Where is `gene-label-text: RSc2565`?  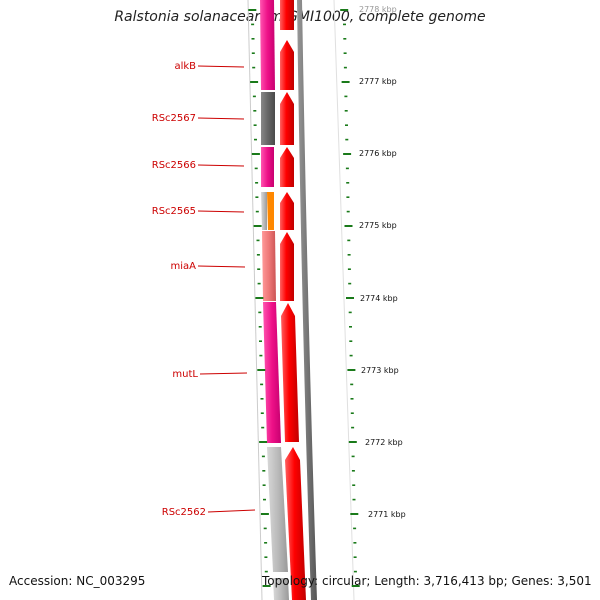 gene-label-text: RSc2565 is located at coordinates (174, 211).